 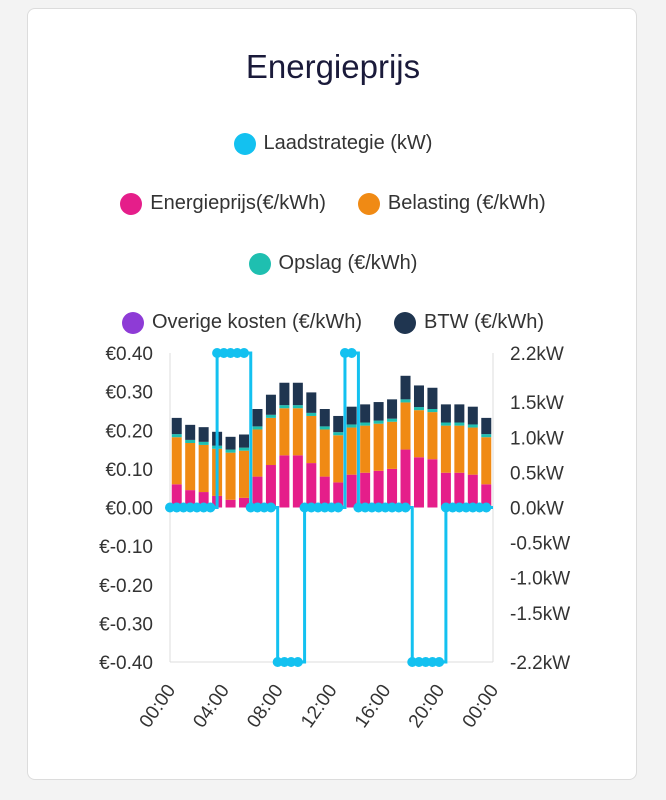 I want to click on legend-label: Laadstrategie (kW), so click(x=348, y=143).